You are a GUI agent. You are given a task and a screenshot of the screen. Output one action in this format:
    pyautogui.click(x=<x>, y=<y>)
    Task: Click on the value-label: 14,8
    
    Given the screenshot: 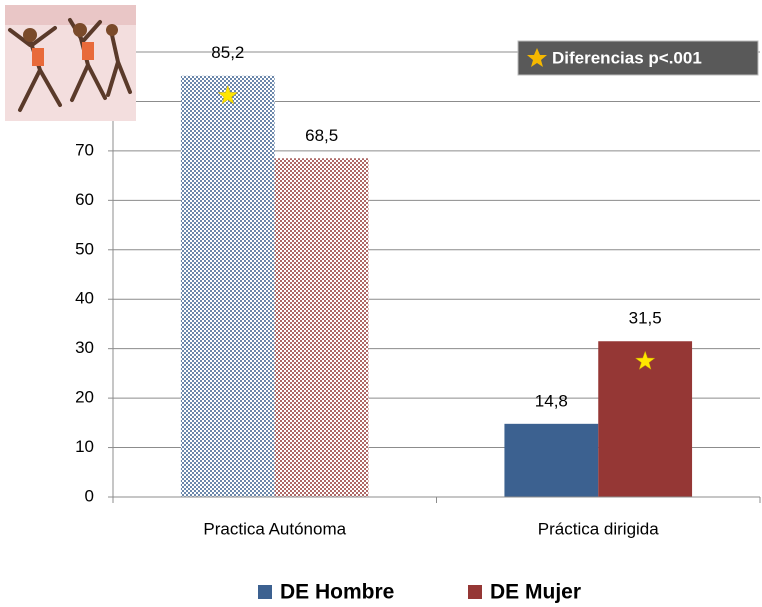 What is the action you would take?
    pyautogui.click(x=551, y=400)
    